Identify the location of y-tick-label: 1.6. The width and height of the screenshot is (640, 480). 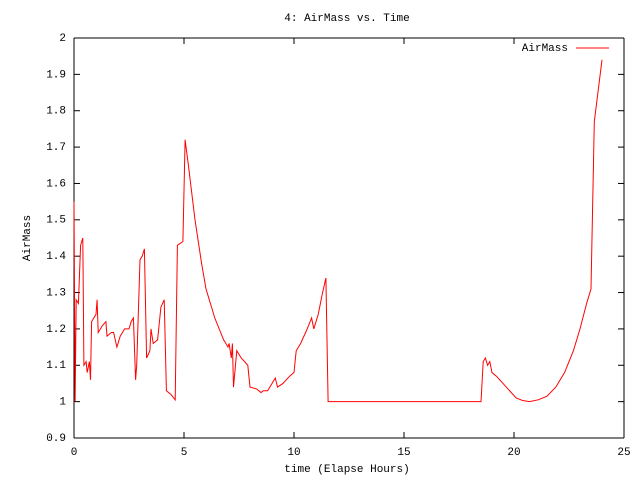
(56, 184).